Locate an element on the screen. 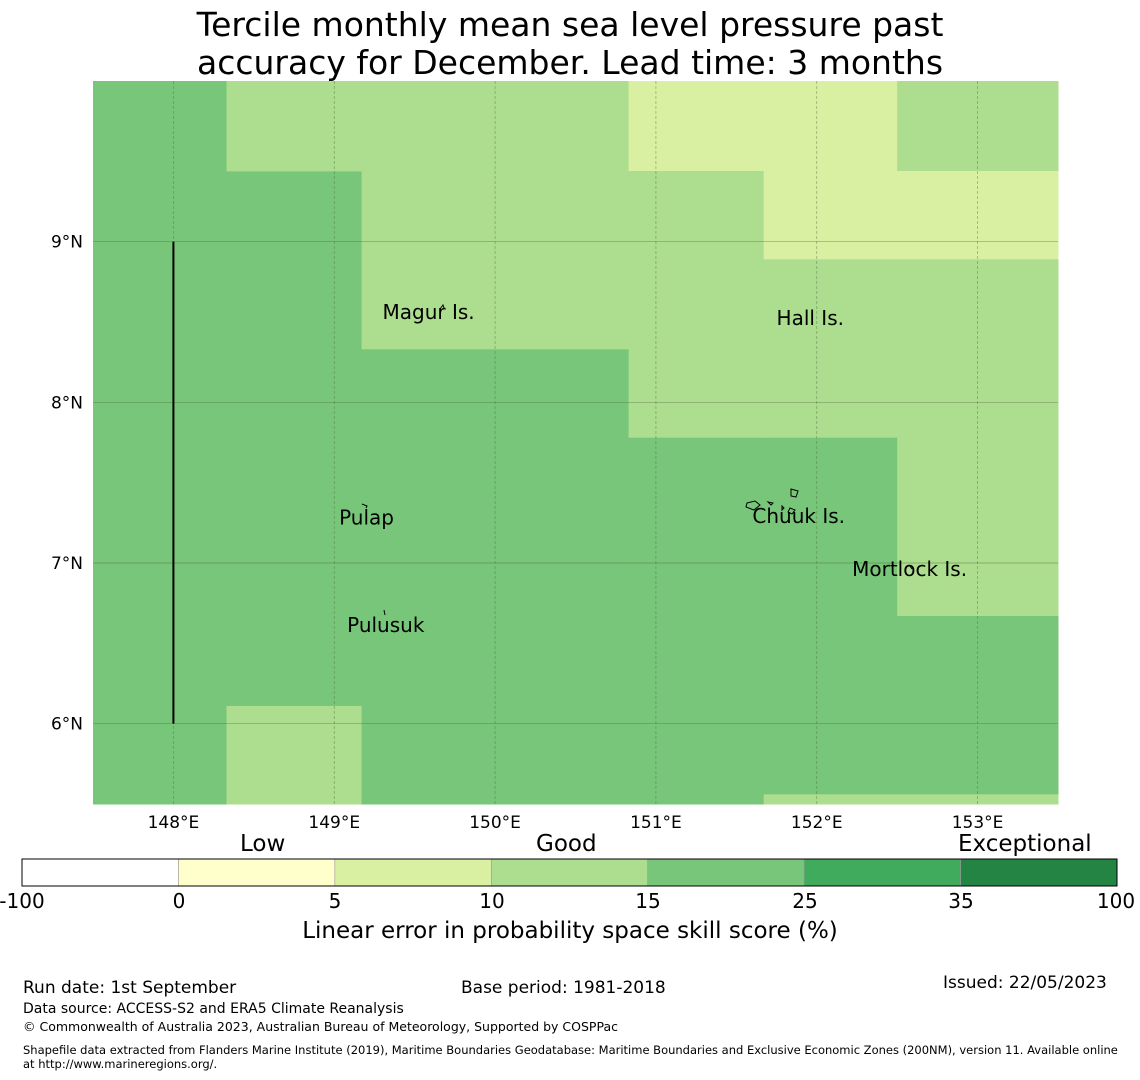 This screenshot has width=1140, height=1080. place-label: Chuuk Is. is located at coordinates (798, 516).